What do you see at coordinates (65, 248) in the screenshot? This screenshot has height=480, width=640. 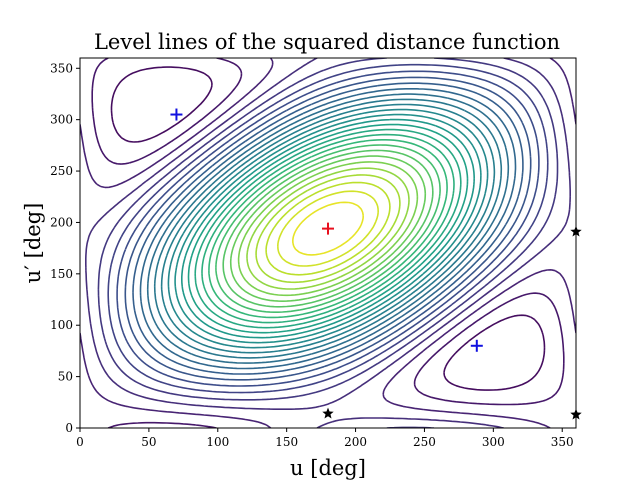 I see `y-axis-ticks: 0 50 100 150 200 250 300 350` at bounding box center [65, 248].